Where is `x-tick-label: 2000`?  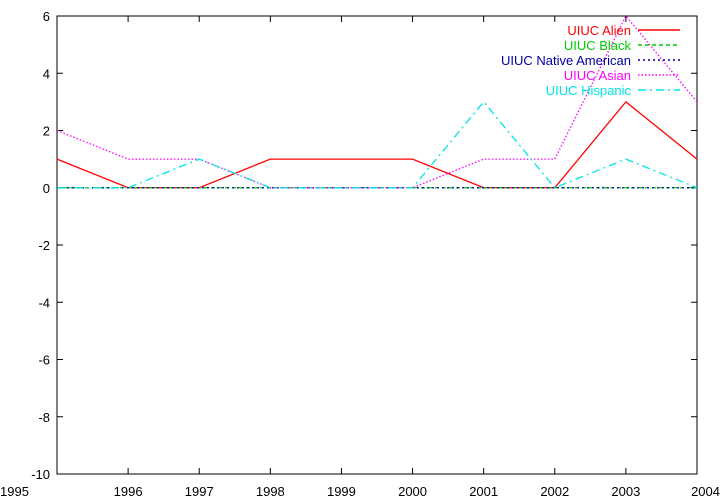 x-tick-label: 2000 is located at coordinates (412, 491).